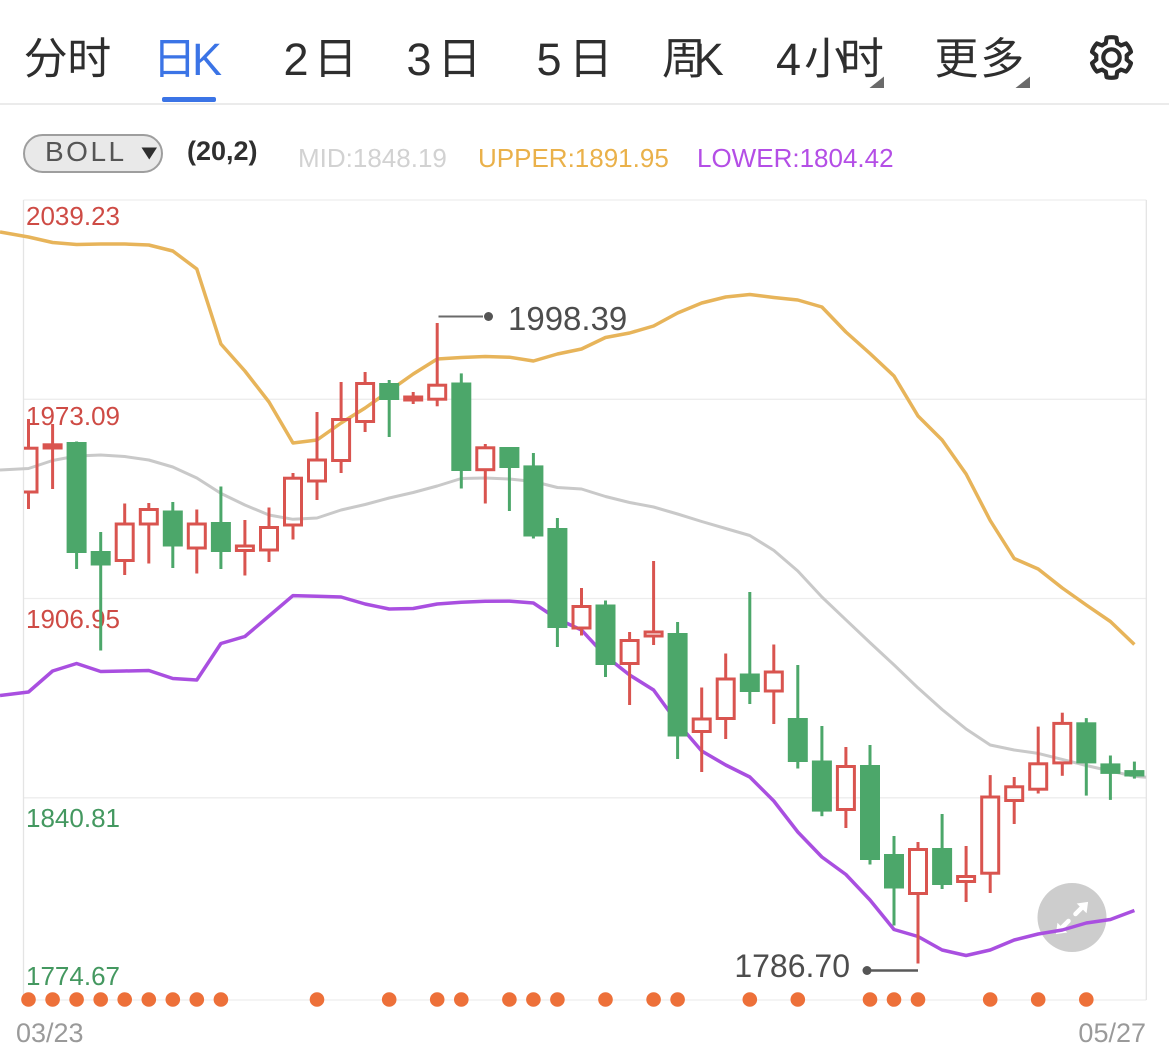  What do you see at coordinates (73, 818) in the screenshot?
I see `svg-text: 1840.81` at bounding box center [73, 818].